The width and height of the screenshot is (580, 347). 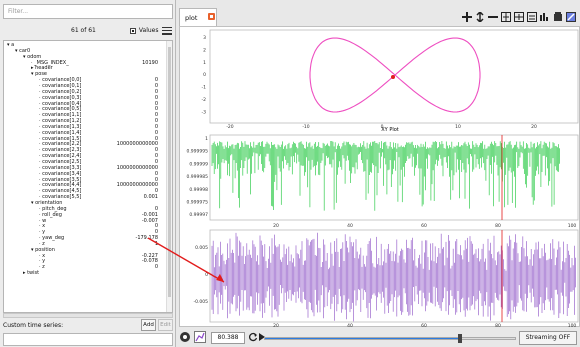 What do you see at coordinates (498, 325) in the screenshot?
I see `purple-x-tick-label: 80` at bounding box center [498, 325].